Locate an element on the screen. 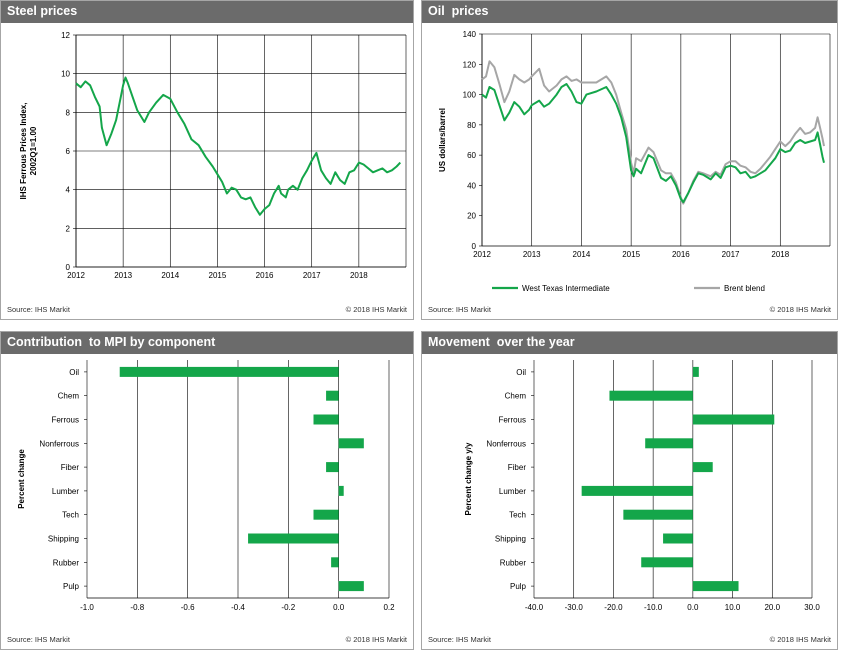 This screenshot has width=841, height=655. panel-header: Oil prices is located at coordinates (629, 12).